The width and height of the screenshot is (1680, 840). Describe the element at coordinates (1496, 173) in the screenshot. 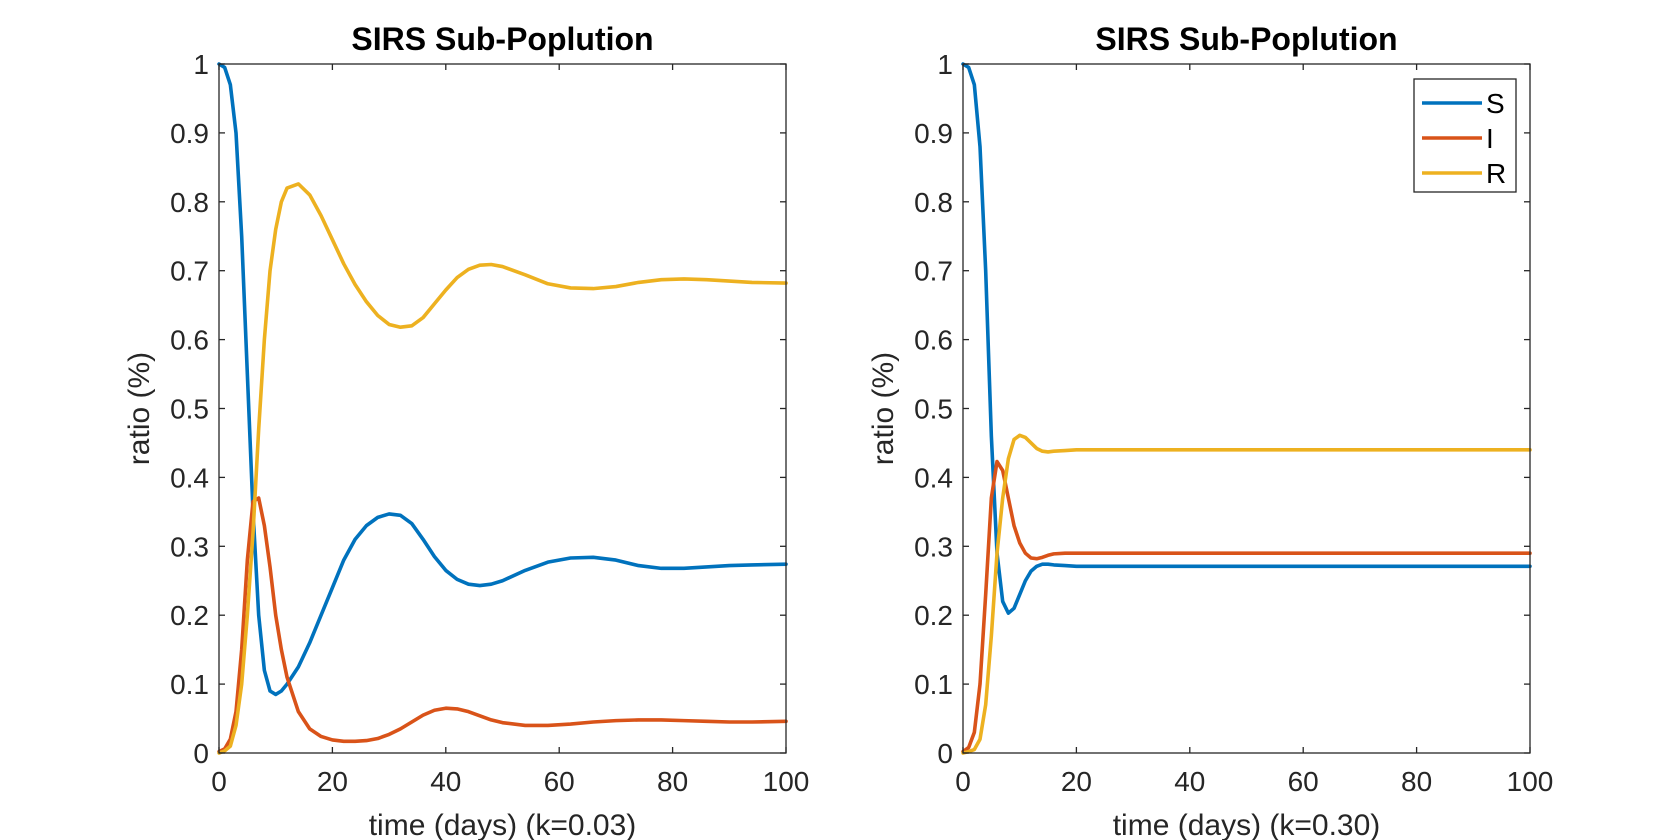

I see `legend-label-r: R` at that location.